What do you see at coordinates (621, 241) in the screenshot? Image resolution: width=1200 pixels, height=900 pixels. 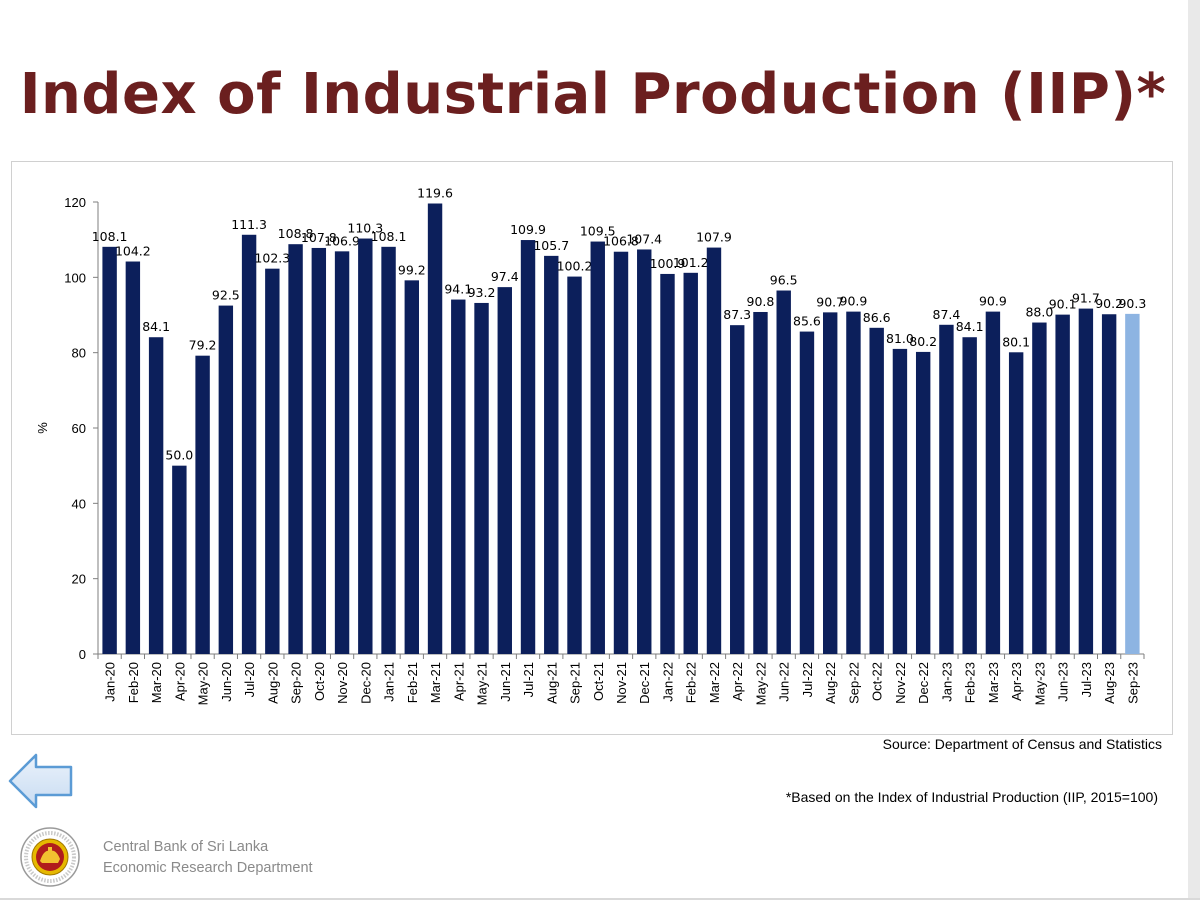 I see `data-label: 106.8` at bounding box center [621, 241].